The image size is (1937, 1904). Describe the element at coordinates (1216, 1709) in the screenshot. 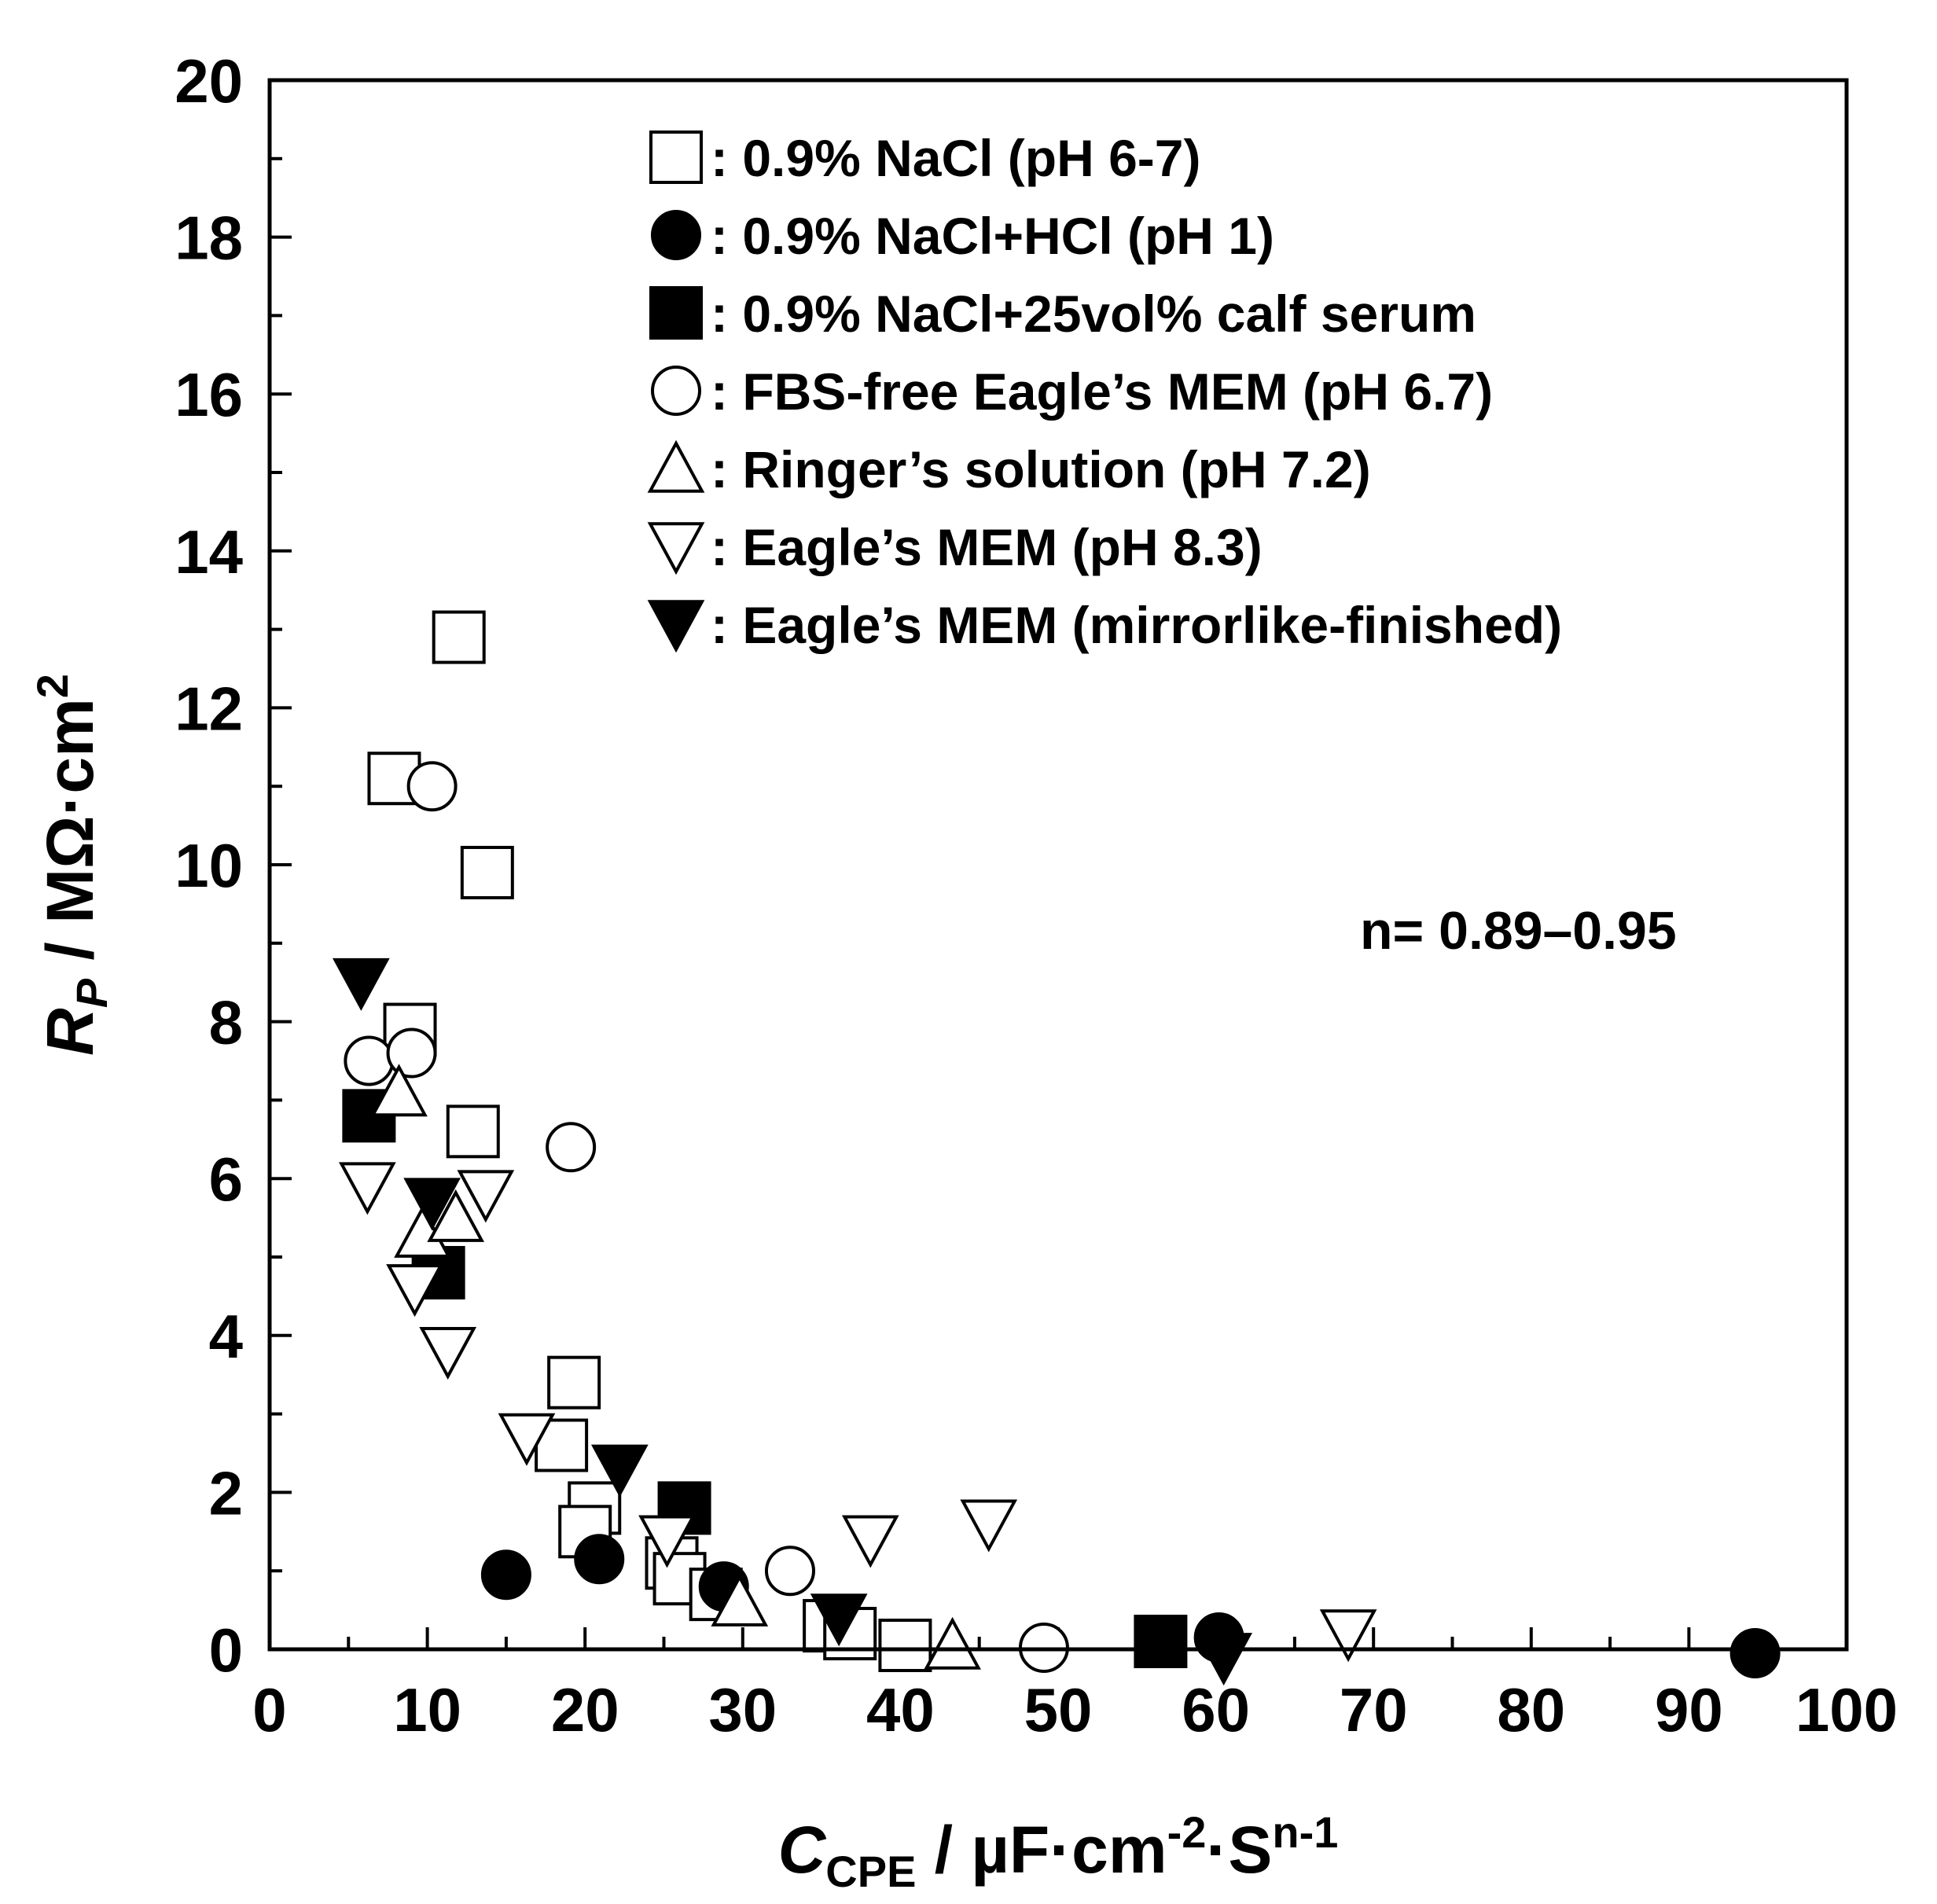

I see `x-tick-label: 60` at that location.